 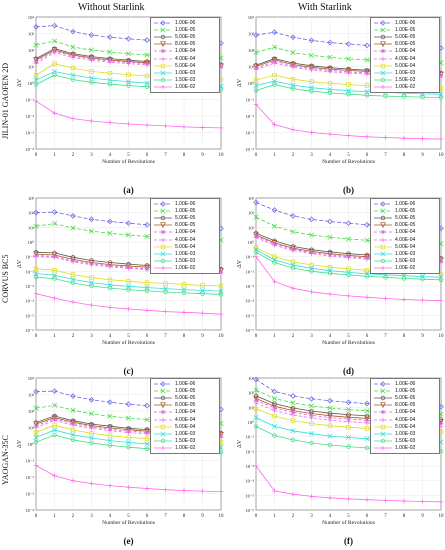 I want to click on panel-label: (f), so click(x=348, y=541).